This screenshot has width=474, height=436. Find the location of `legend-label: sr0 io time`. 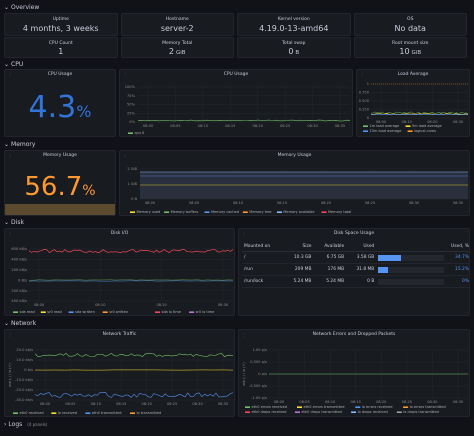

legend-label: sr0 io time is located at coordinates (205, 312).